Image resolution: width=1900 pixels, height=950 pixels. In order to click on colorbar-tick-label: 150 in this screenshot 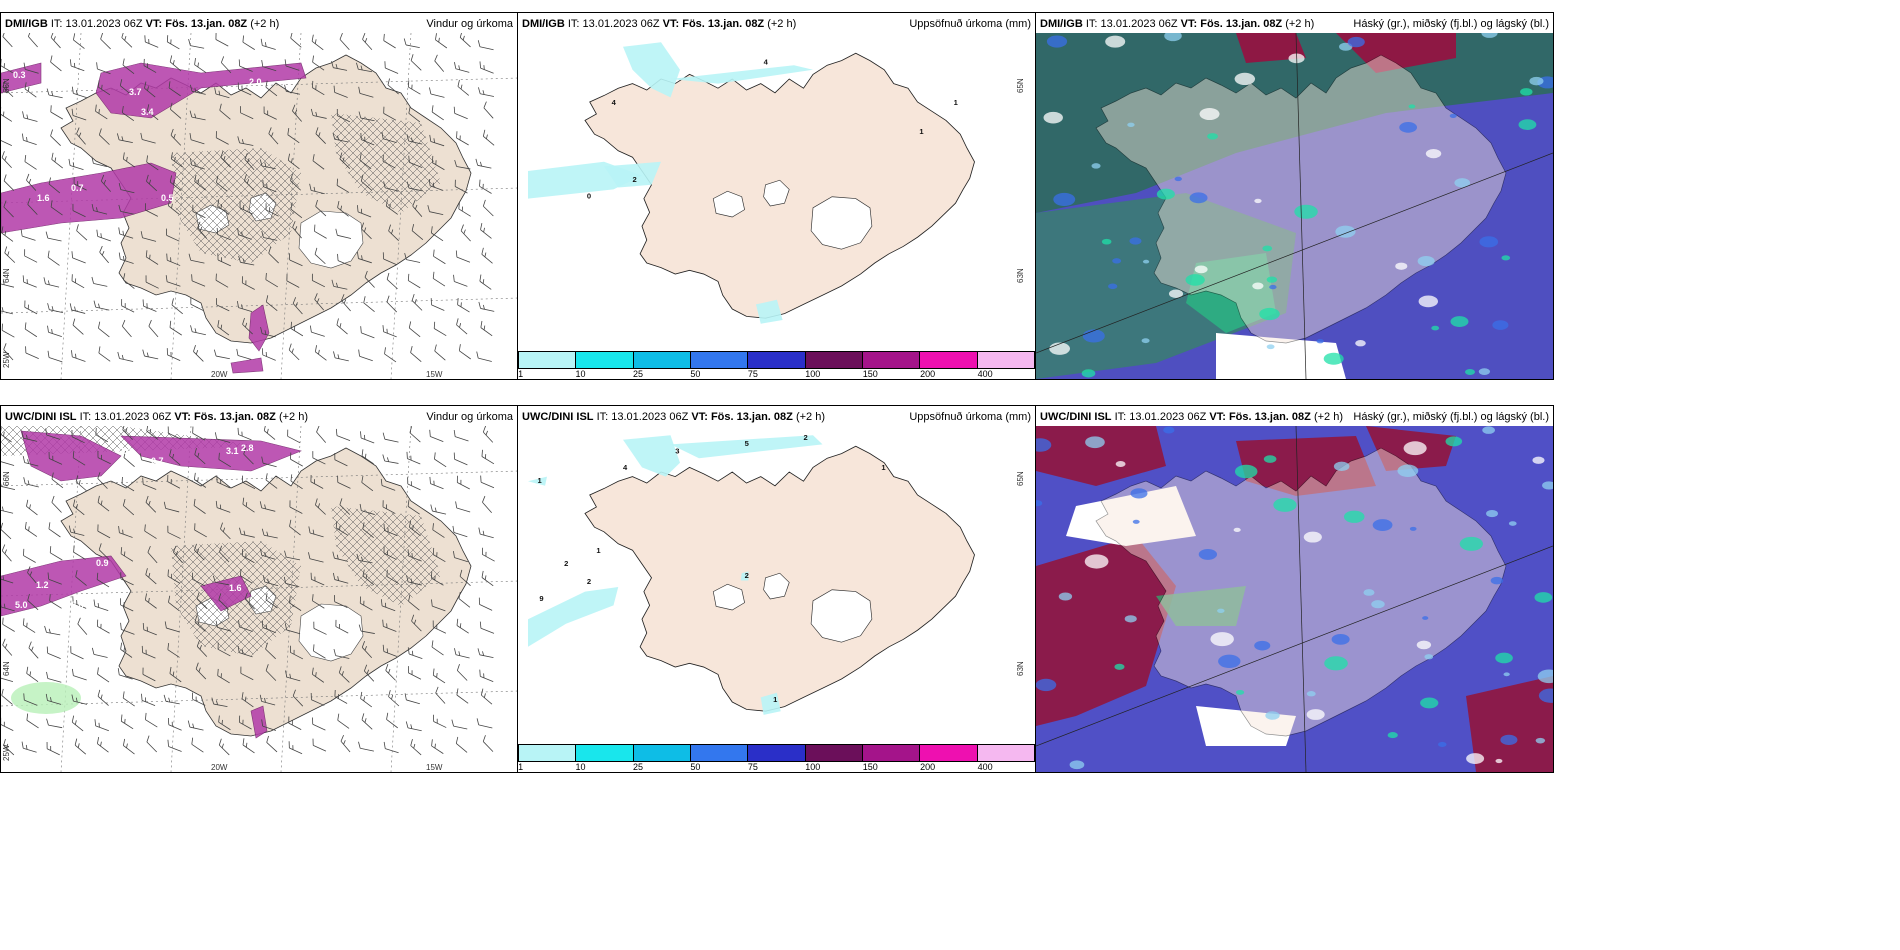, I will do `click(870, 767)`.